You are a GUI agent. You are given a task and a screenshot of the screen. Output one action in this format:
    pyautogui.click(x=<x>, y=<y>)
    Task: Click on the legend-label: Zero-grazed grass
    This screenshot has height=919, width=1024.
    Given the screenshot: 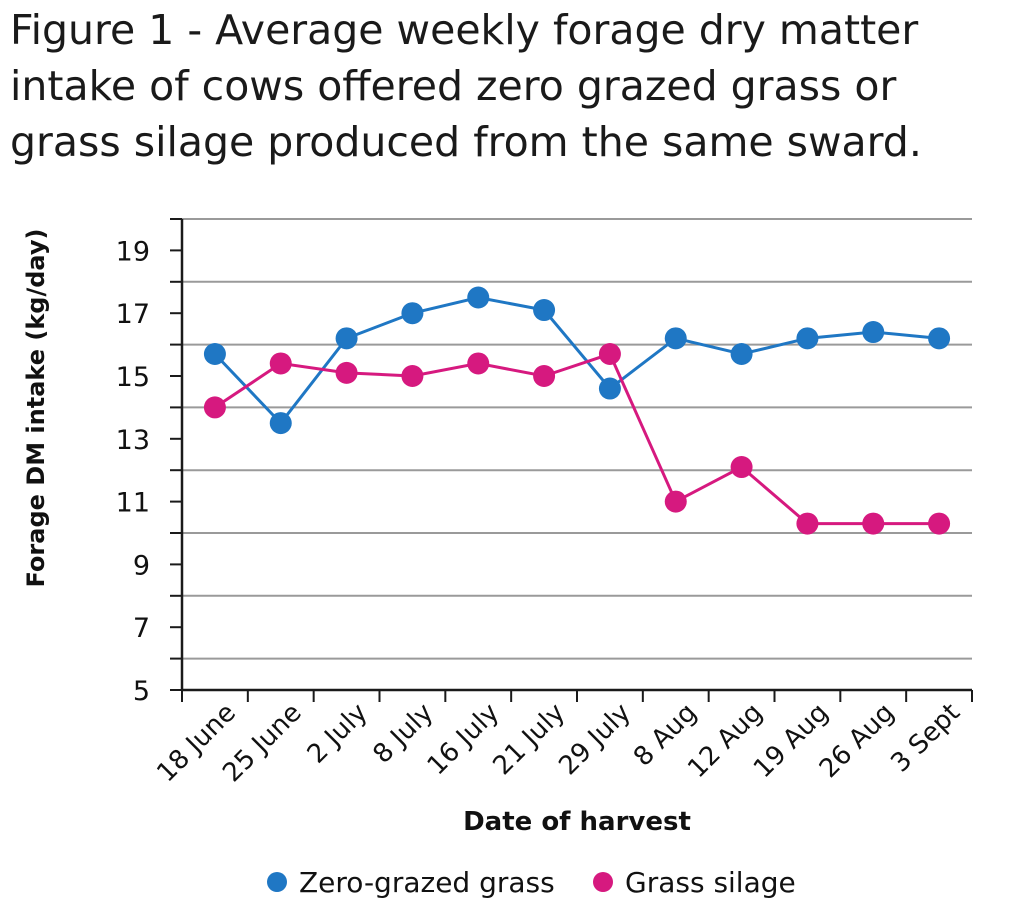 What is the action you would take?
    pyautogui.click(x=427, y=882)
    